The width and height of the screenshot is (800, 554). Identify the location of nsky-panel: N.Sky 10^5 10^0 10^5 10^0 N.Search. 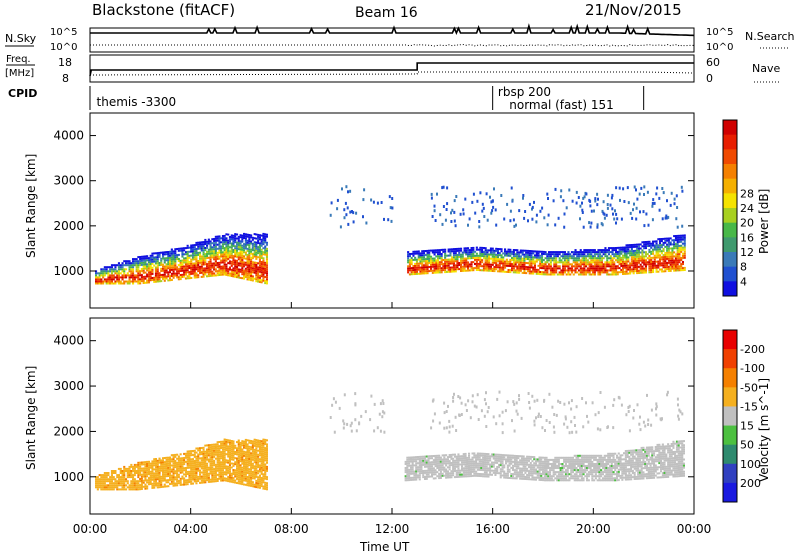
(400, 38).